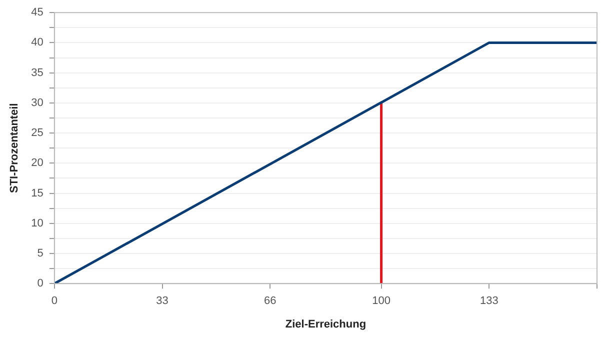 This screenshot has height=339, width=611. What do you see at coordinates (40, 254) in the screenshot?
I see `y-tick-label: 5` at bounding box center [40, 254].